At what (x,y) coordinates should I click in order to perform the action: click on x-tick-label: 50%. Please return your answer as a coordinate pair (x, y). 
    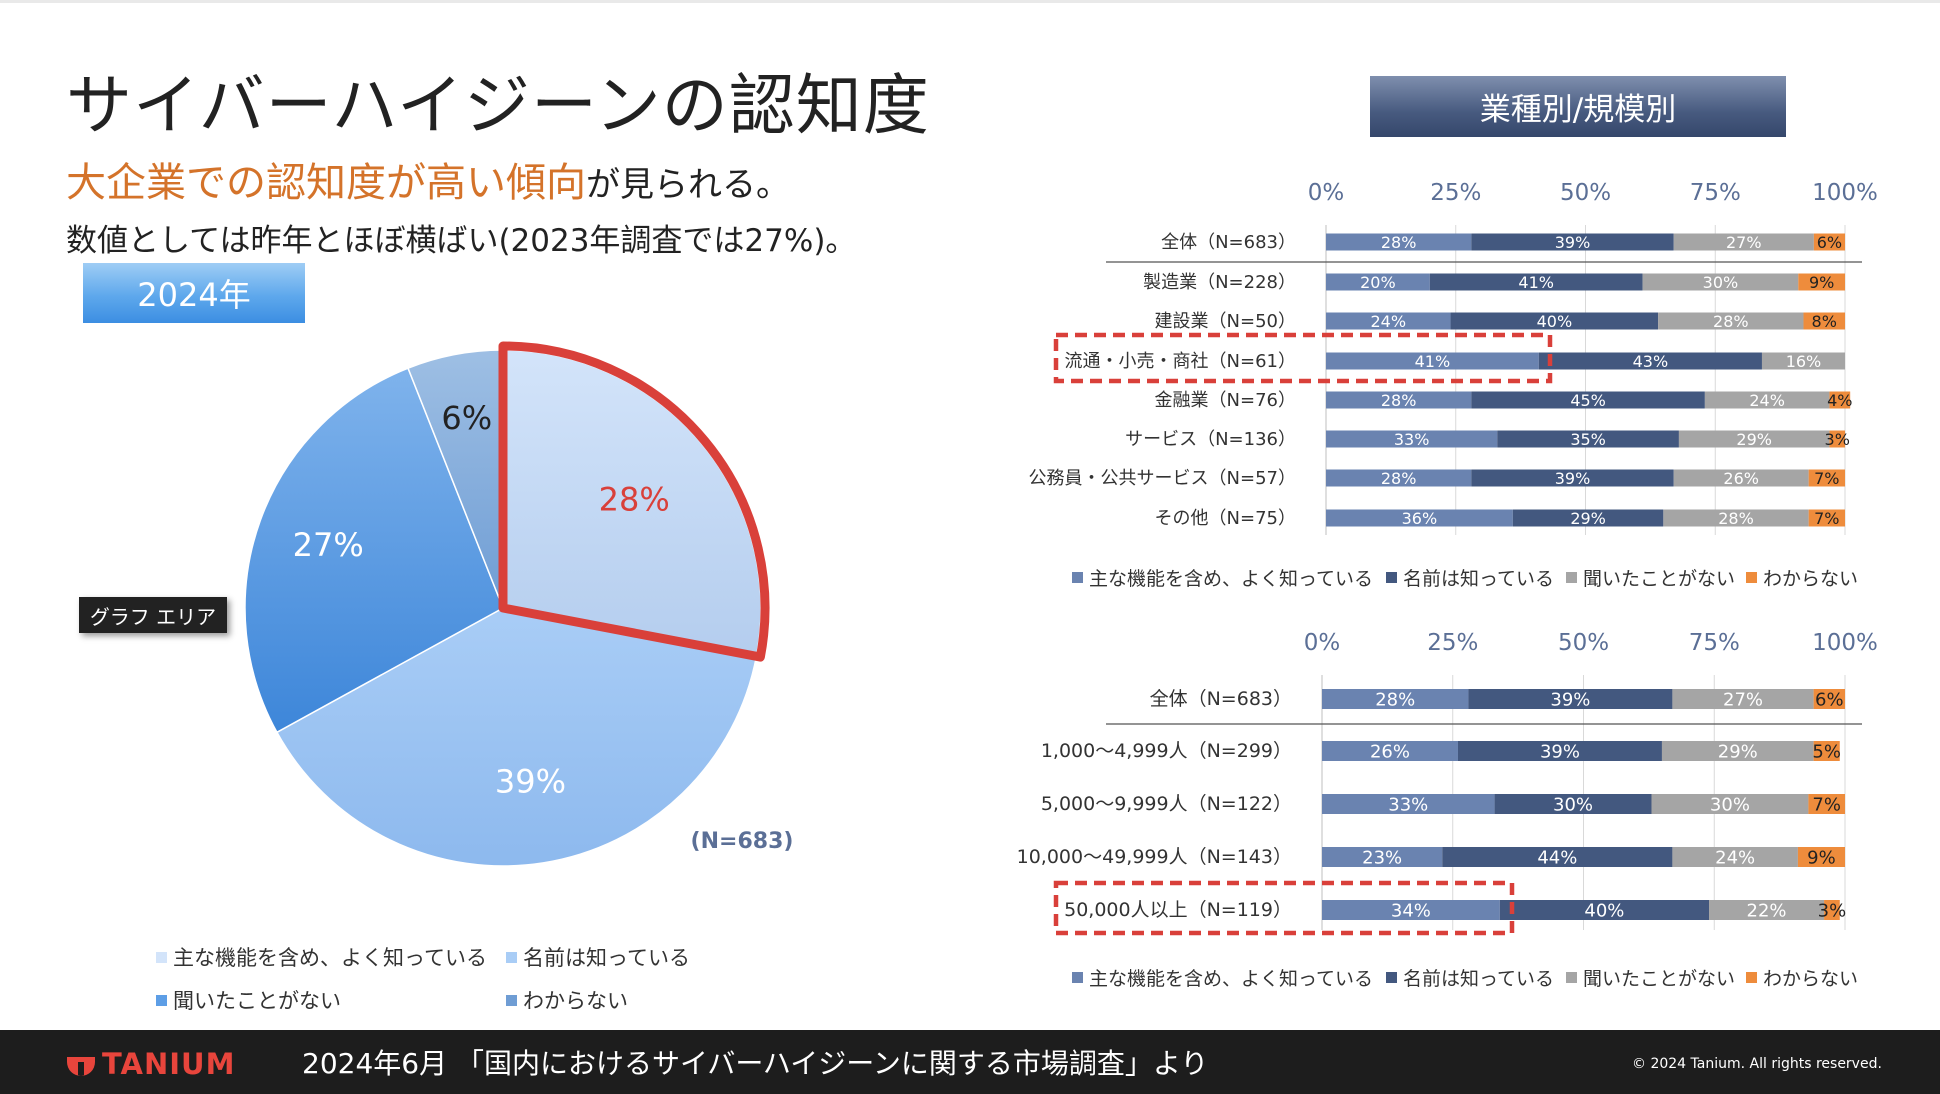
    Looking at the image, I should click on (1585, 193).